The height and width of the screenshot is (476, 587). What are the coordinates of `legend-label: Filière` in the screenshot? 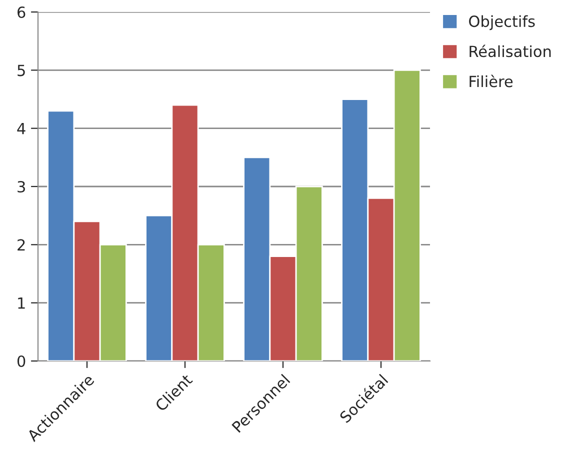 It's located at (491, 81).